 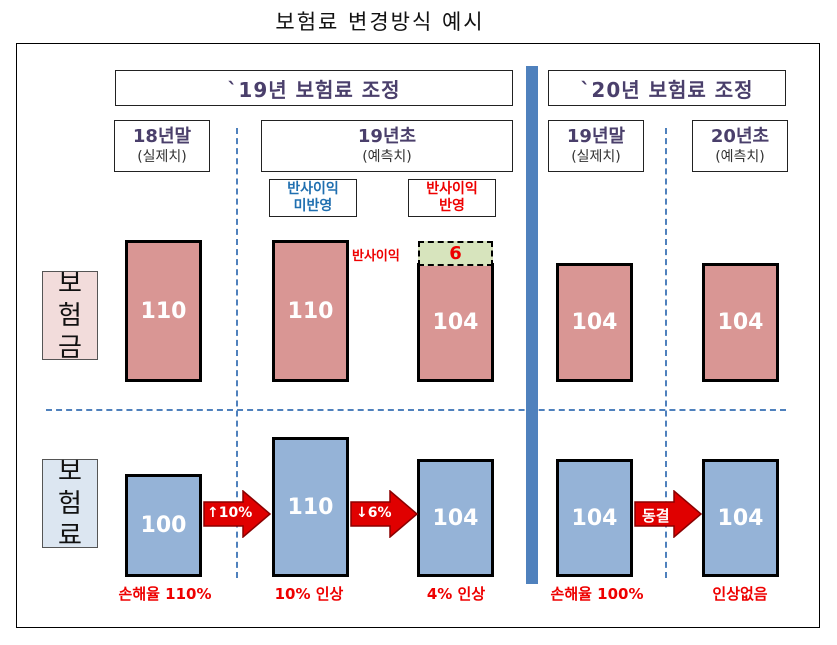 What do you see at coordinates (310, 507) in the screenshot?
I see `premium-bar: 110` at bounding box center [310, 507].